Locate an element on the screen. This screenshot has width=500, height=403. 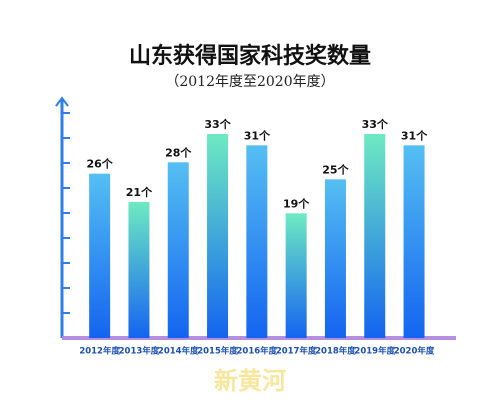
x-tick-label: 2016年度 is located at coordinates (257, 351).